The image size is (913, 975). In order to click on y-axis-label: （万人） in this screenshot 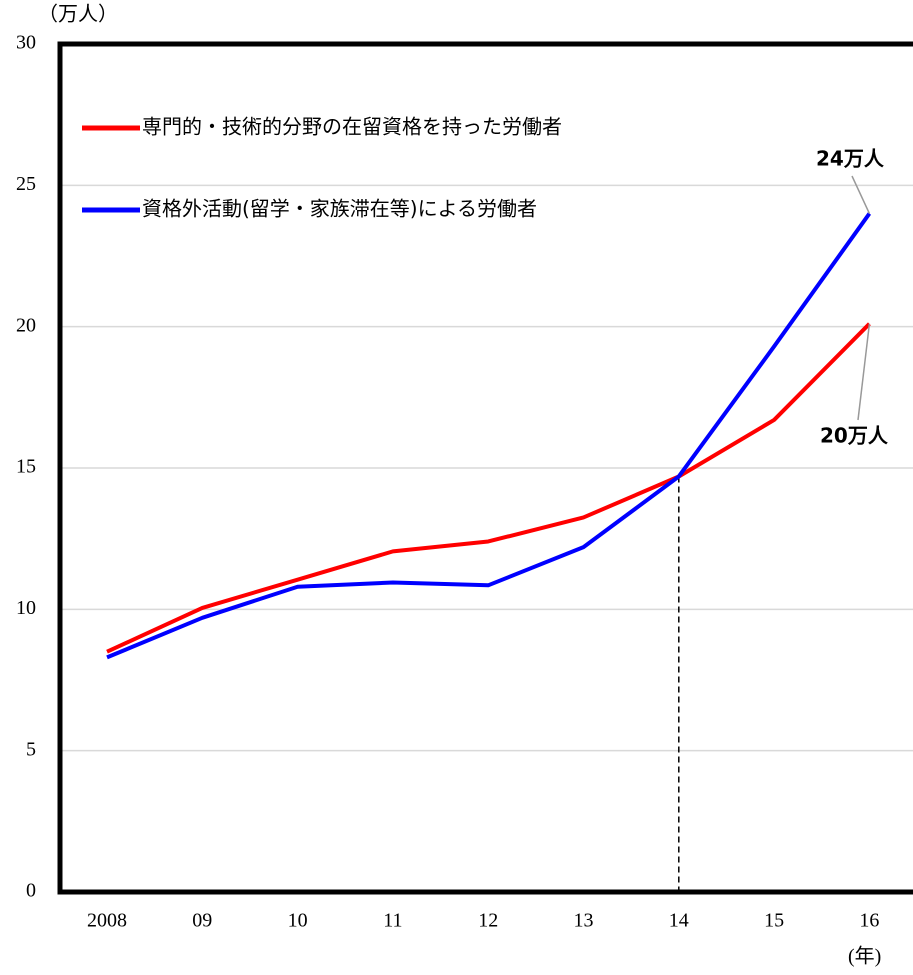, I will do `click(78, 14)`.